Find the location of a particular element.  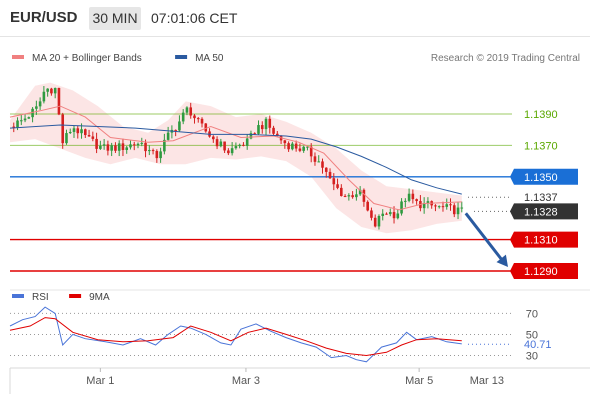

timeframe-badge: 30 MIN is located at coordinates (115, 18).